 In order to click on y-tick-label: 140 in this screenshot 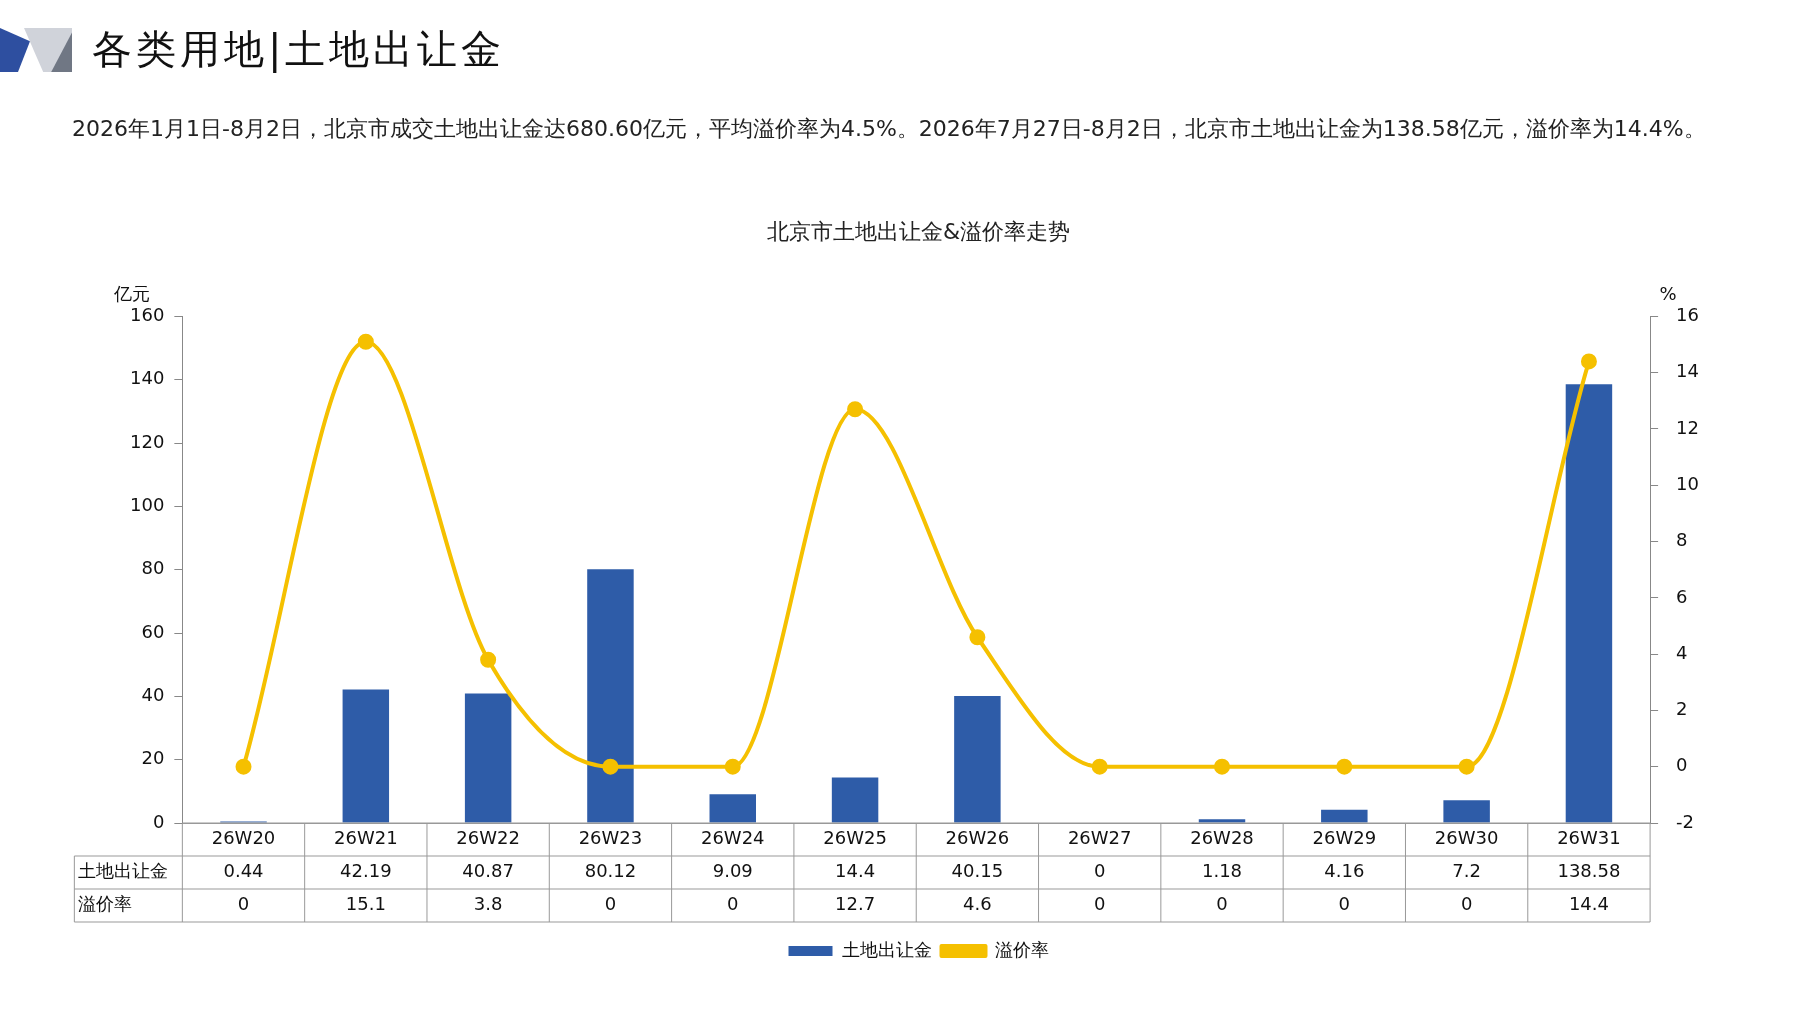, I will do `click(147, 378)`.